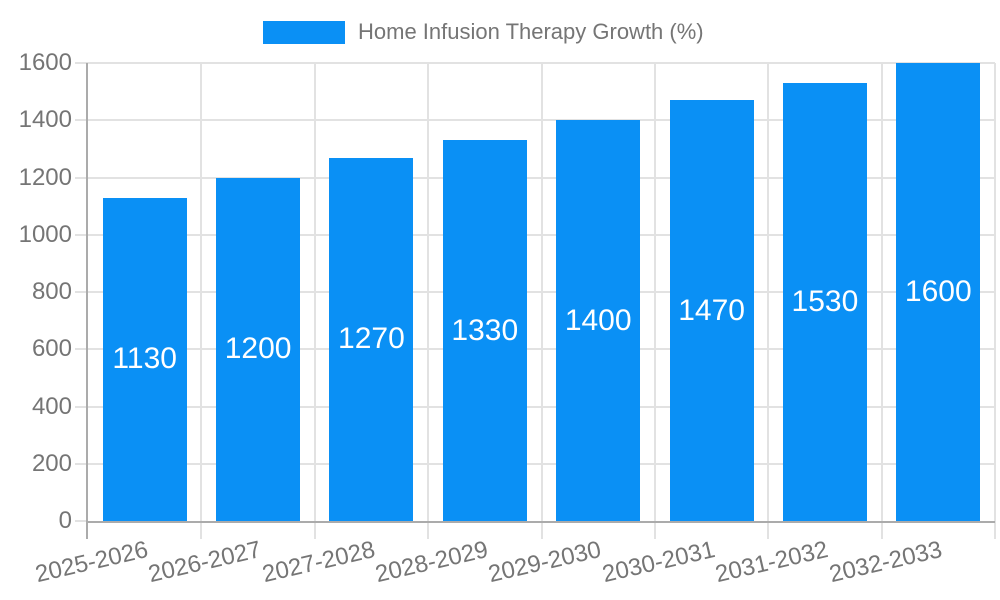 This screenshot has height=600, width=1000. I want to click on y-tick-label: 200, so click(51, 463).